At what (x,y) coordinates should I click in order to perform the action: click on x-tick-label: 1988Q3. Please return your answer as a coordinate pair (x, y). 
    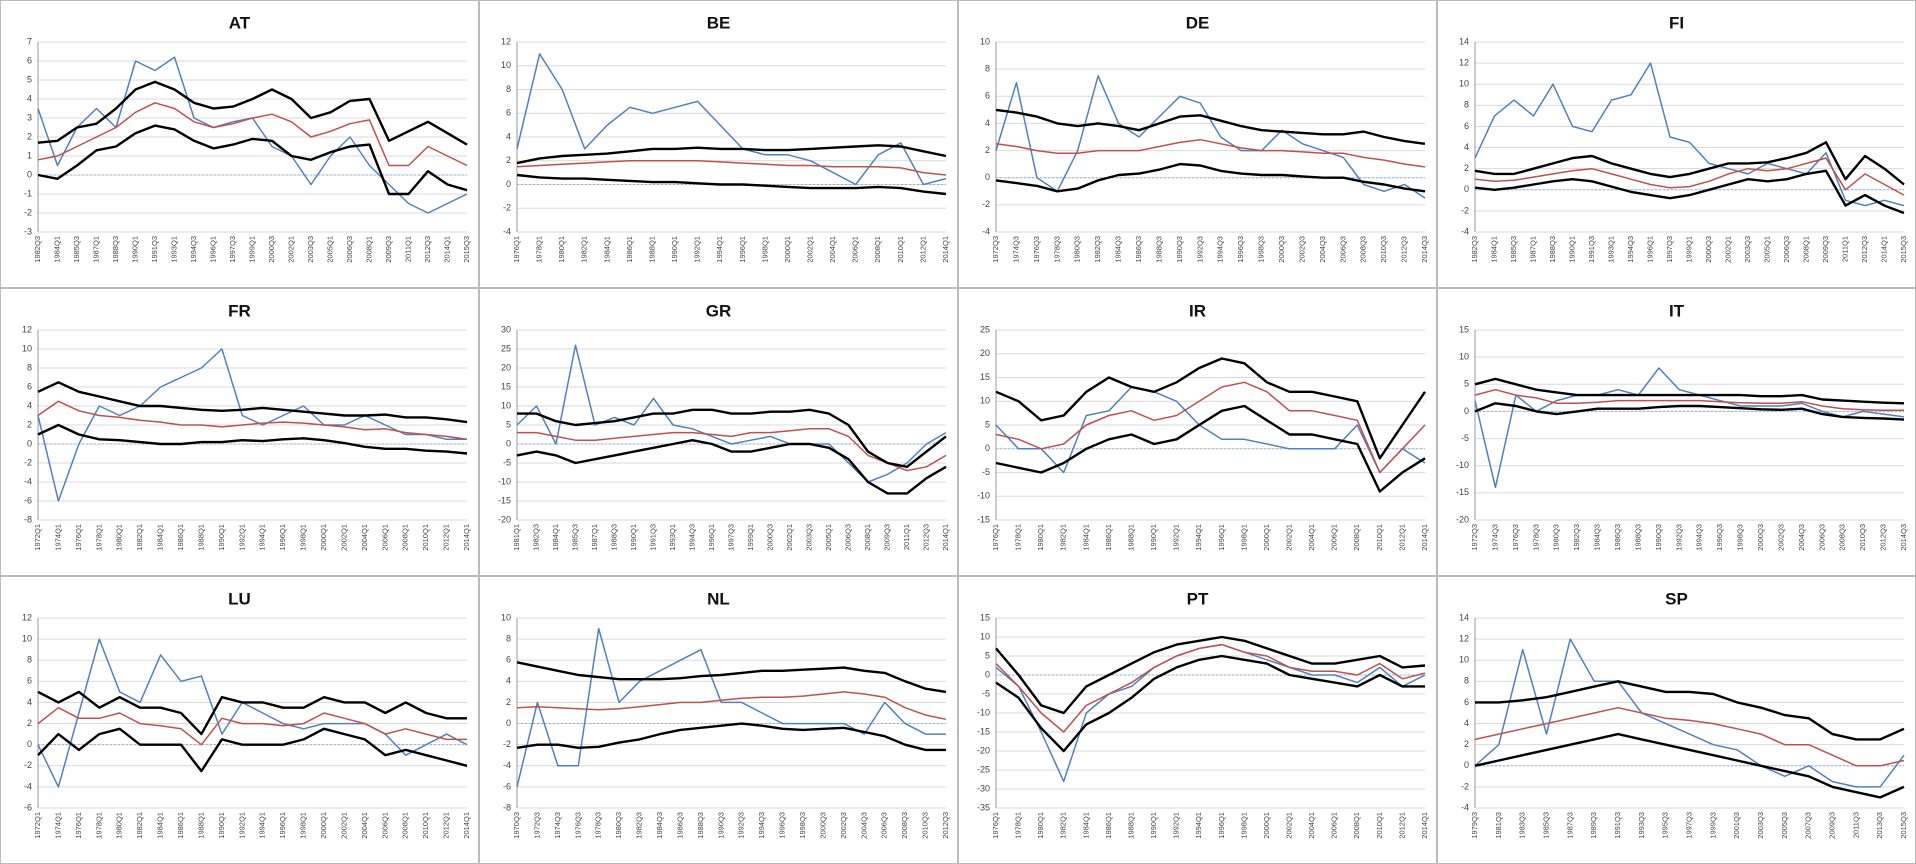
    Looking at the image, I should click on (700, 825).